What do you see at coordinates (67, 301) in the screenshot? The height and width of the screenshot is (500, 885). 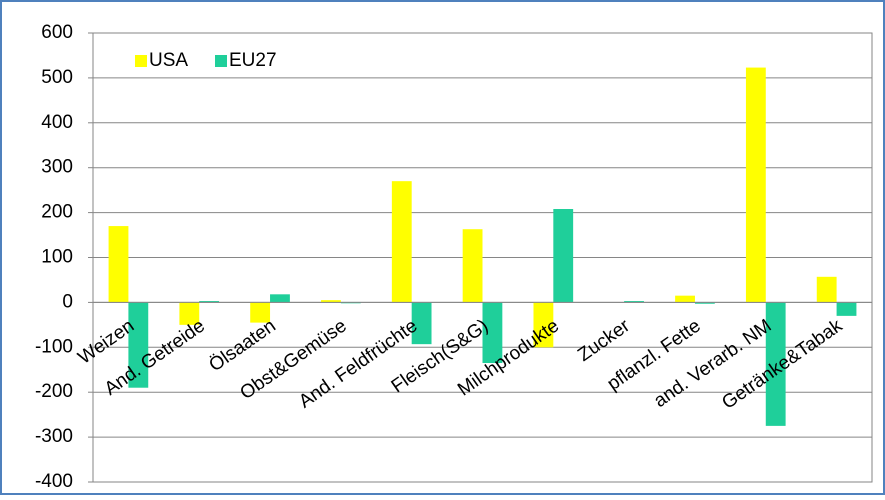 I see `y-tick-label: 0` at bounding box center [67, 301].